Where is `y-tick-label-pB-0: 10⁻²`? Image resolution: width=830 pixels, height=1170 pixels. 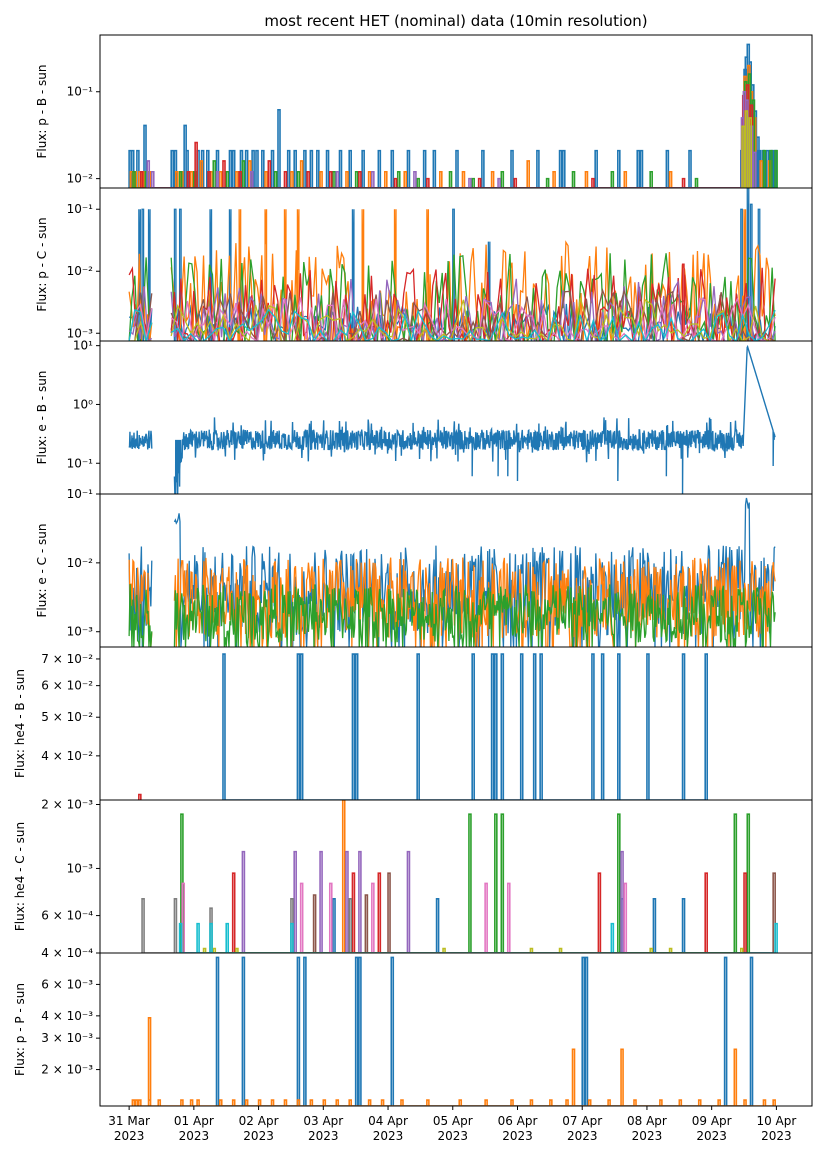
y-tick-label-pB-0: 10⁻² is located at coordinates (80, 179).